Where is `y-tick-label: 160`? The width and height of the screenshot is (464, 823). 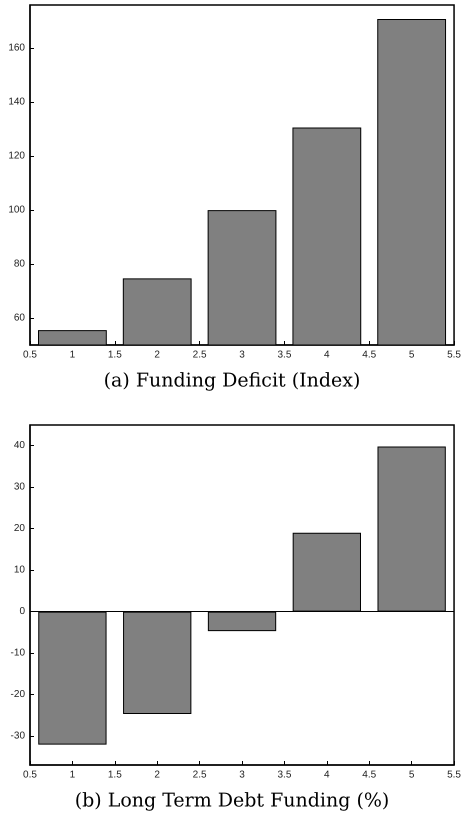 y-tick-label: 160 is located at coordinates (17, 48).